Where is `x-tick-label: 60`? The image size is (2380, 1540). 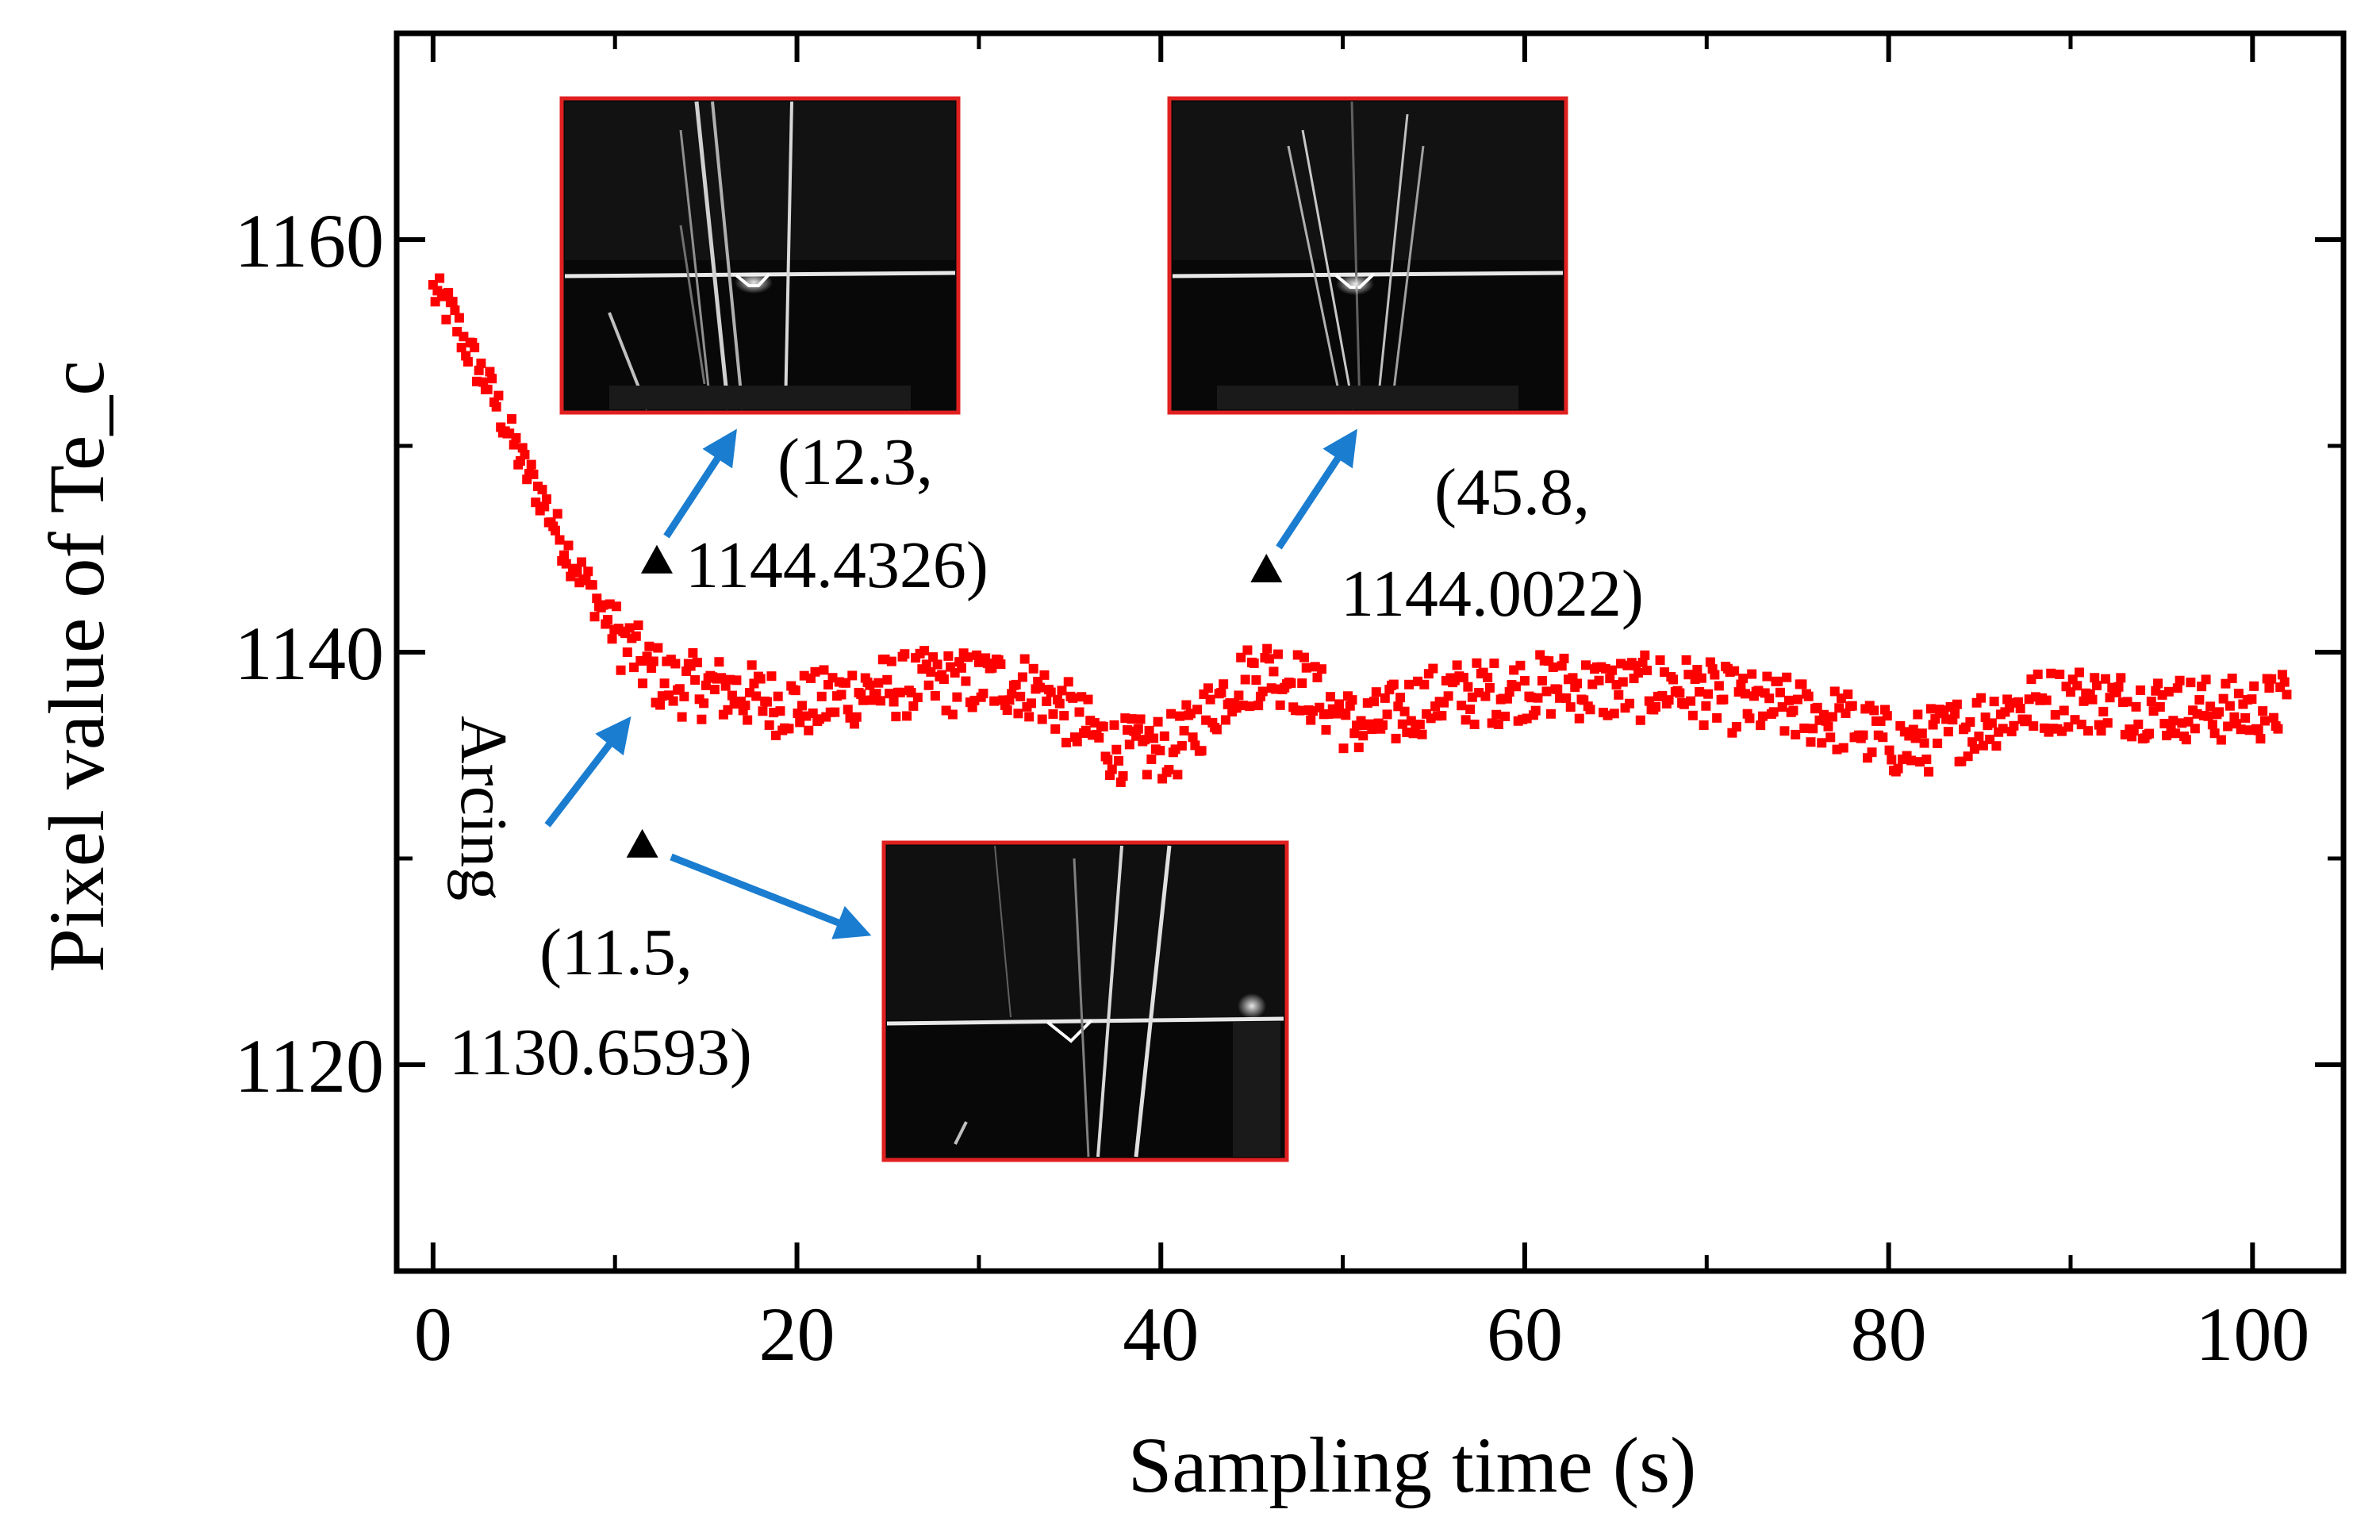 x-tick-label: 60 is located at coordinates (1525, 1334).